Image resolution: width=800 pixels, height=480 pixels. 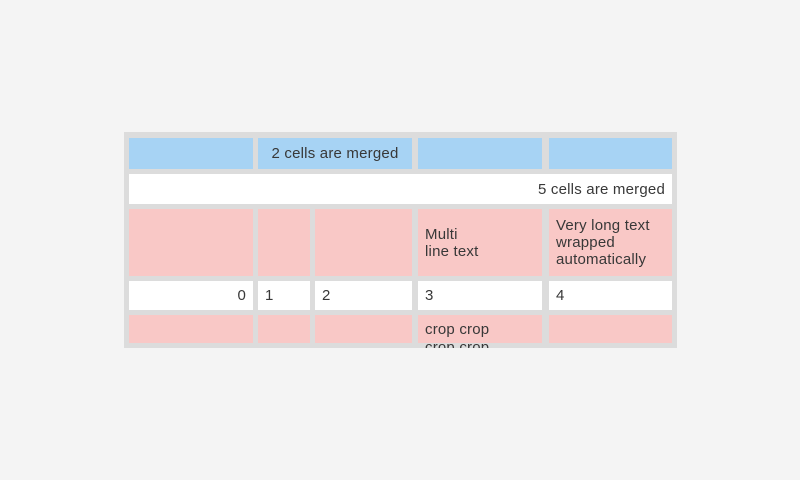 I want to click on number-cell-0: 0, so click(x=191, y=295).